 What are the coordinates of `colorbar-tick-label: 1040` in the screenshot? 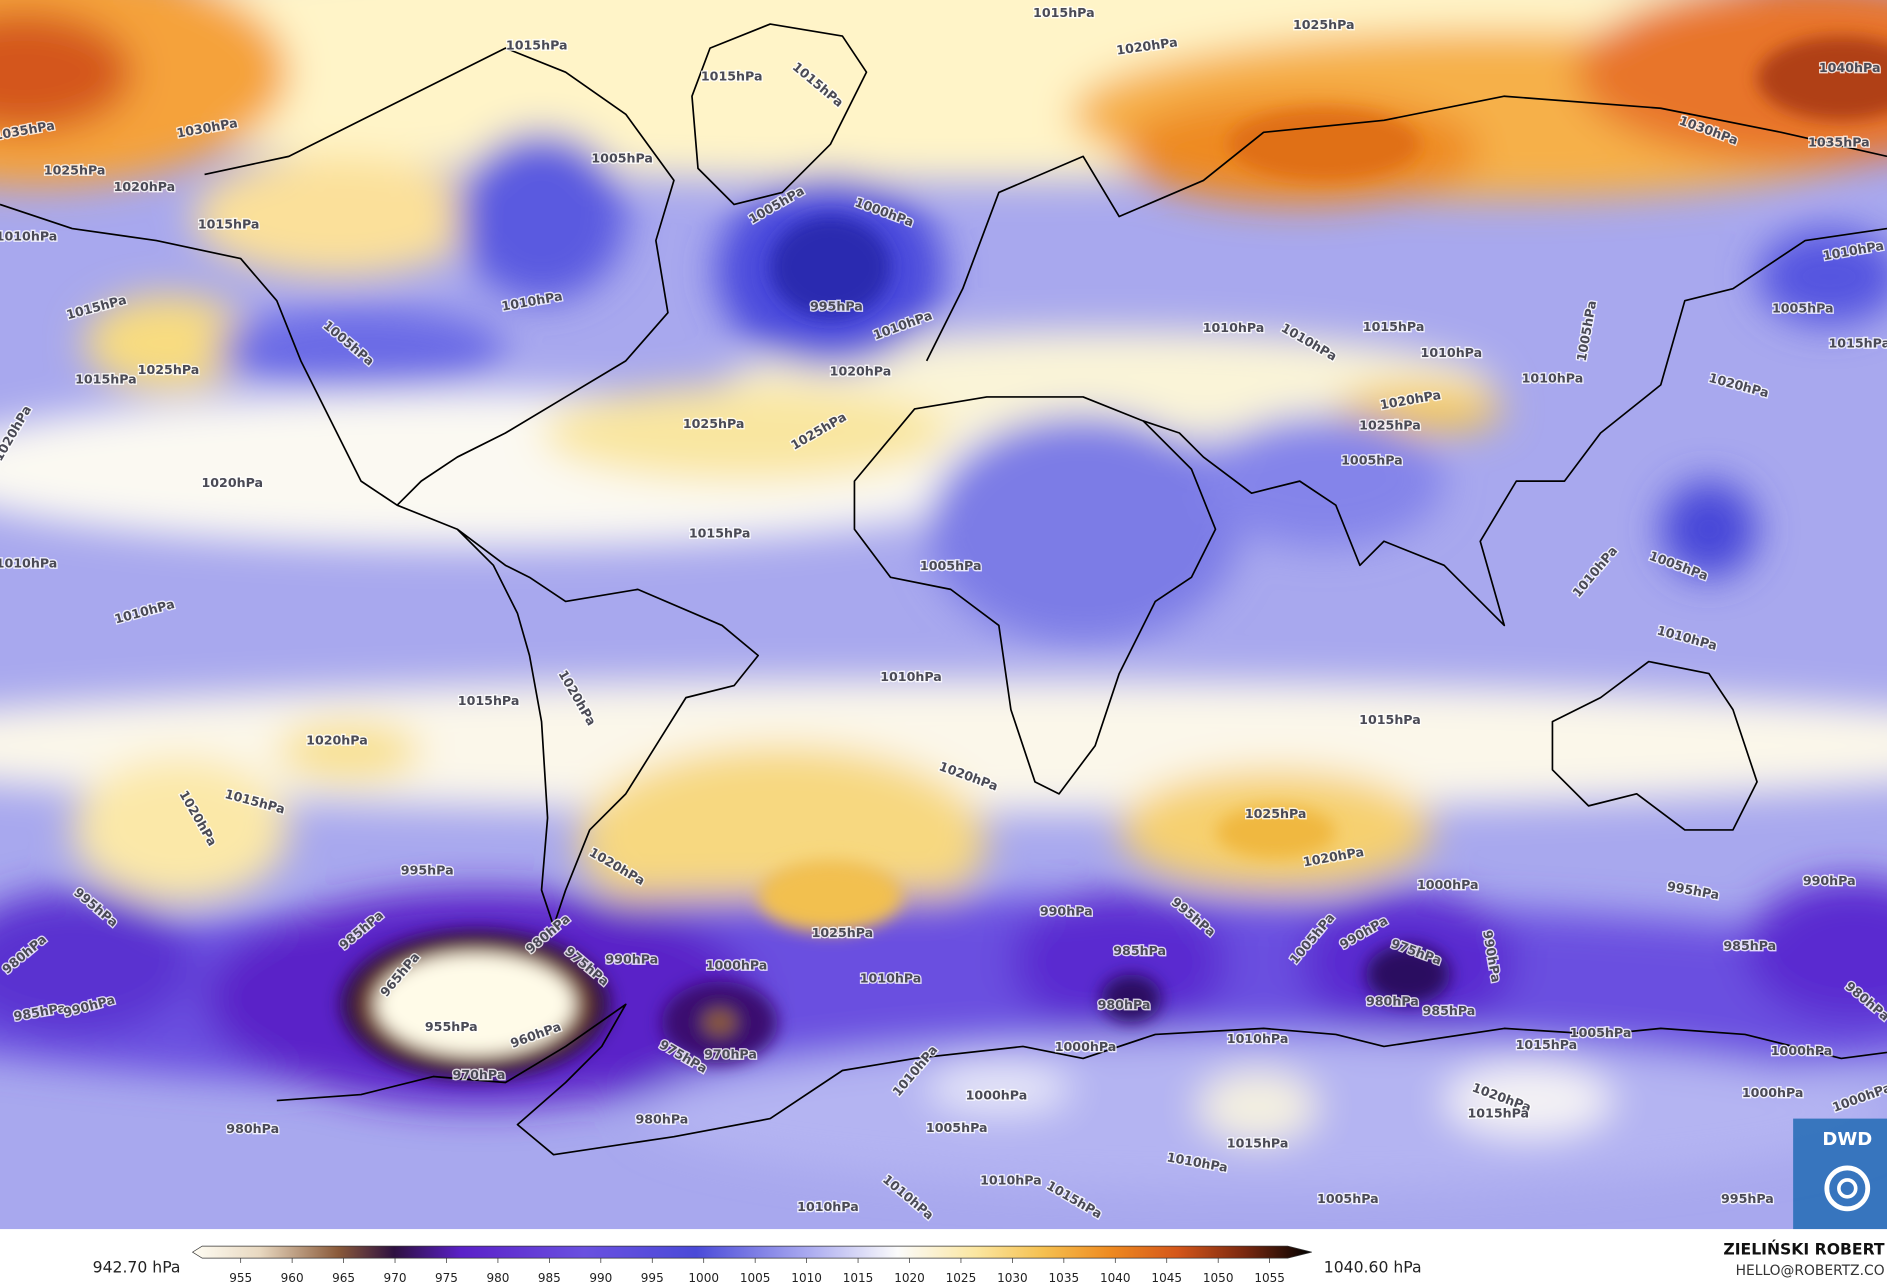 It's located at (1115, 1278).